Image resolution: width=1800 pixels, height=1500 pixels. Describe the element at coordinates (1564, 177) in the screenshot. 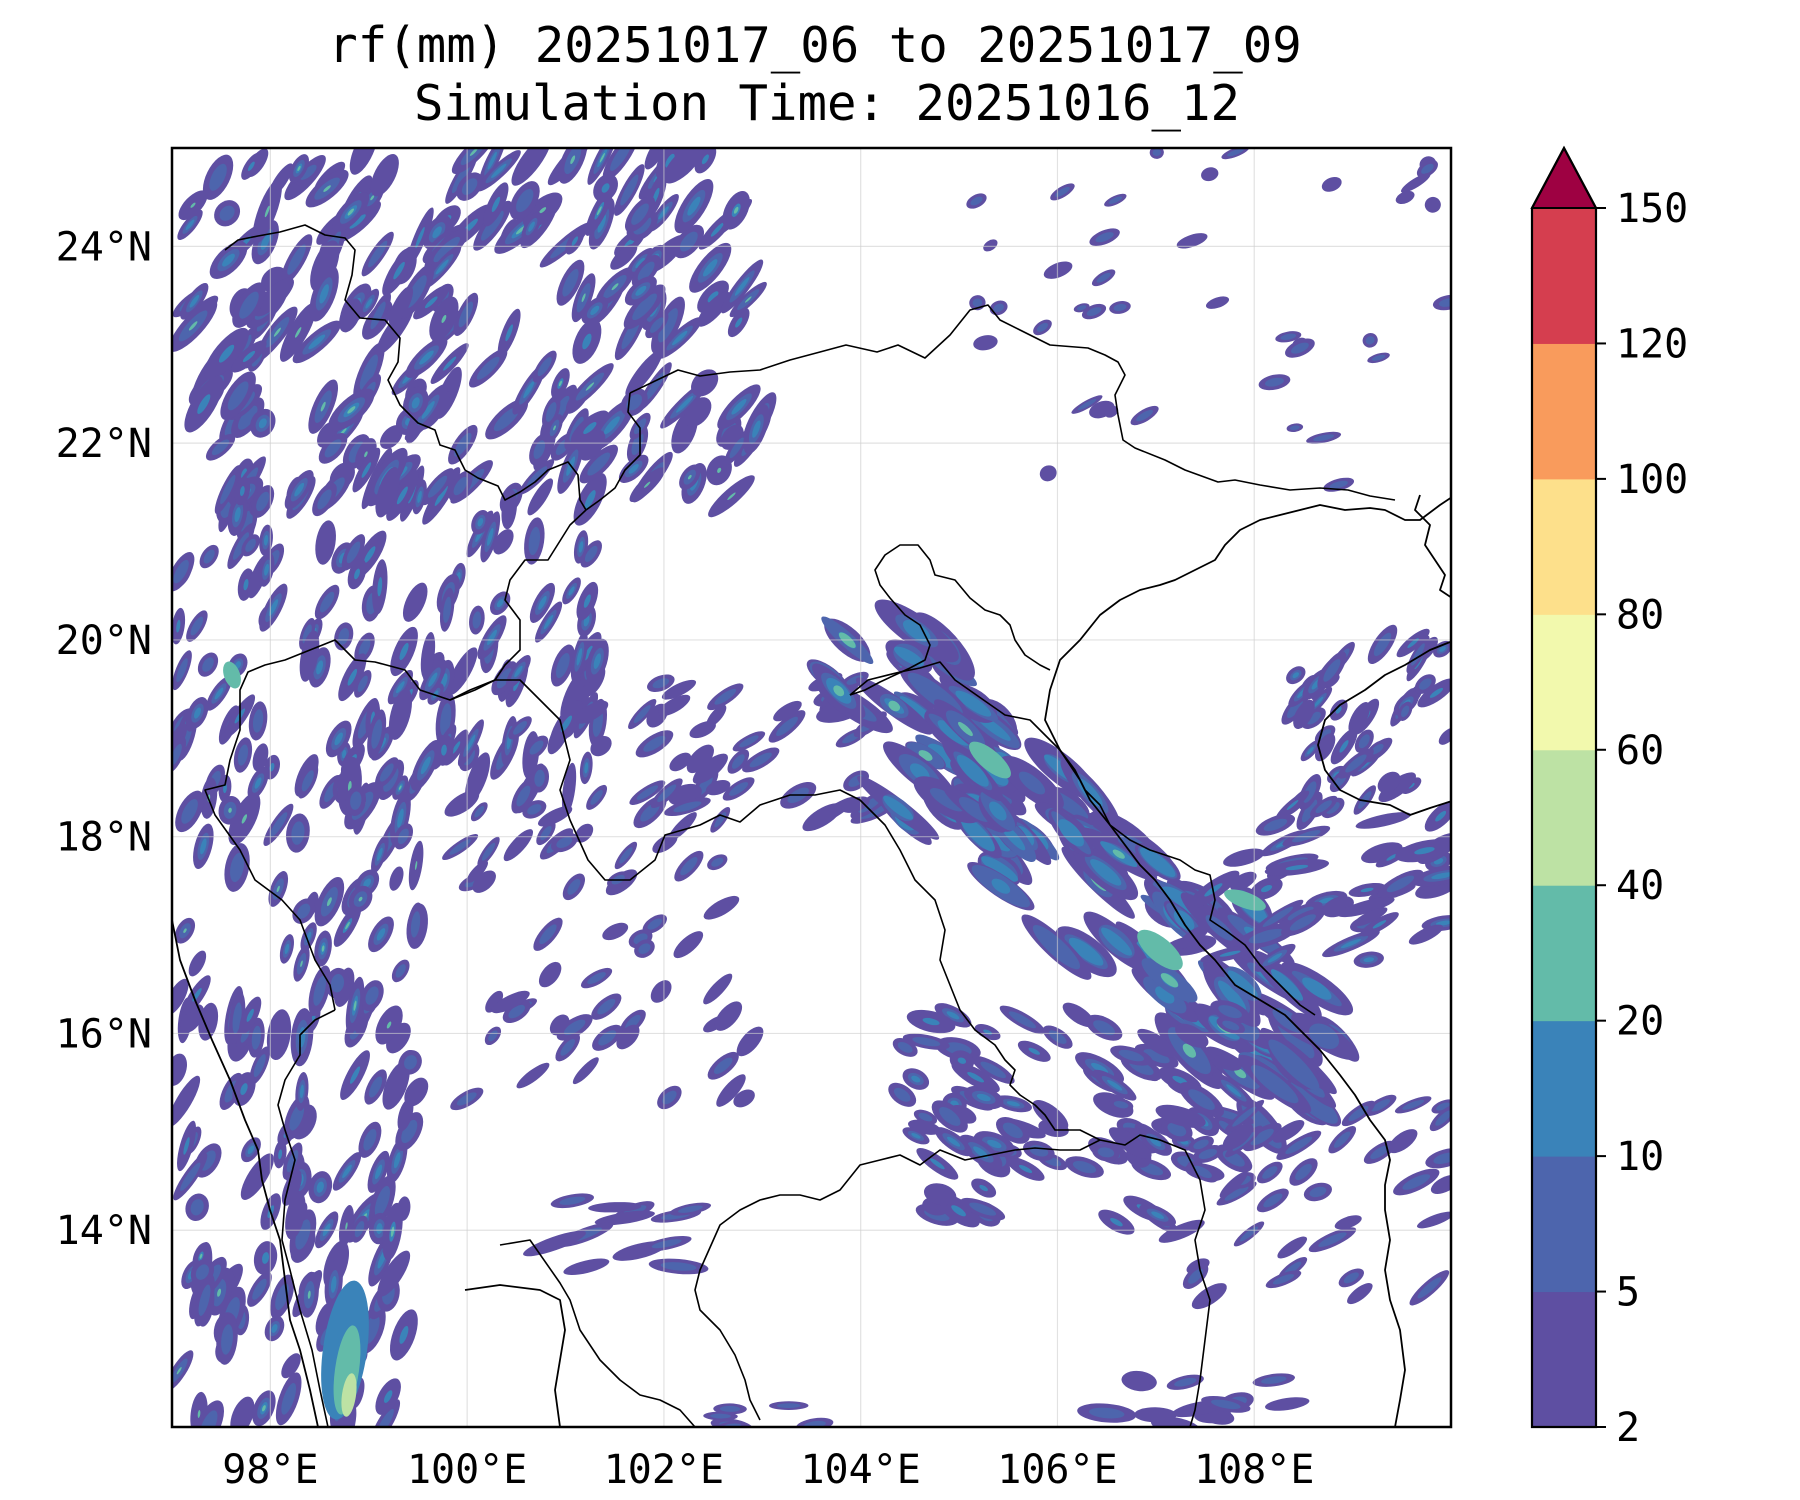

I see `colorbar-extend-arrow` at that location.